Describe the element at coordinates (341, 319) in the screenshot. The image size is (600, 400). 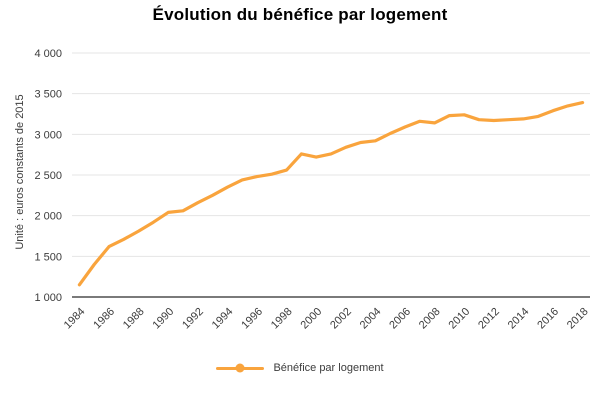
I see `x-tick-label: 2002` at that location.